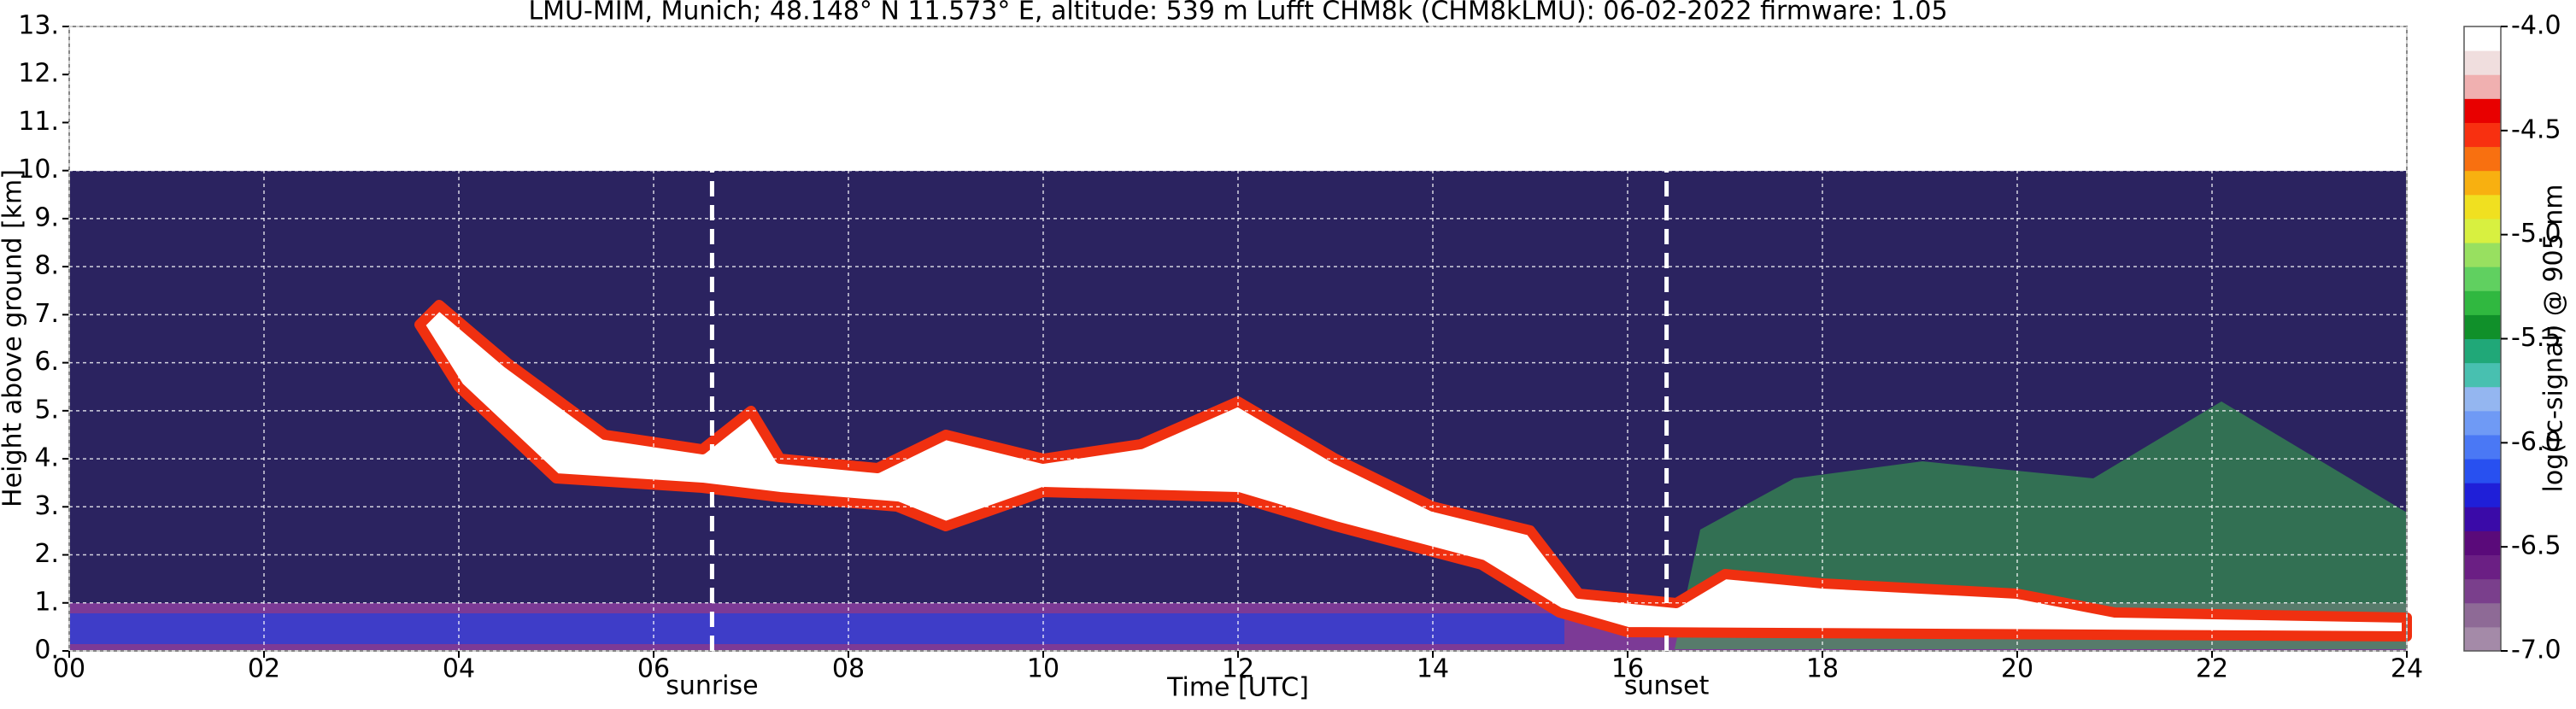 This screenshot has width=2576, height=709. What do you see at coordinates (46, 650) in the screenshot?
I see `y-tick-label: 0.` at bounding box center [46, 650].